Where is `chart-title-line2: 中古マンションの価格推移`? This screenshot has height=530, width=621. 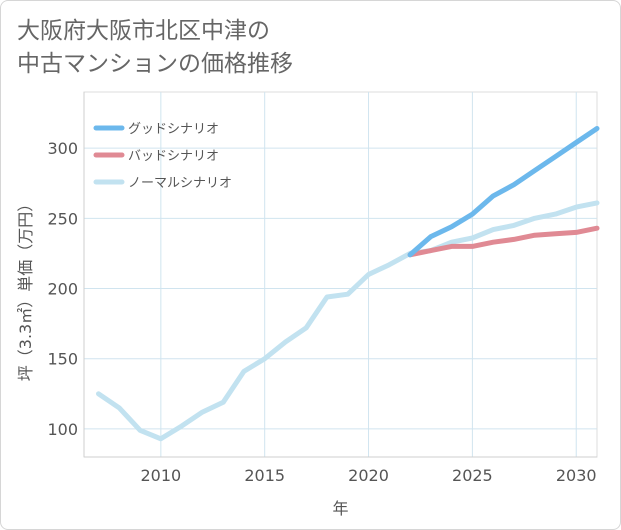
chart-title-line2: 中古マンションの価格推移 is located at coordinates (155, 64).